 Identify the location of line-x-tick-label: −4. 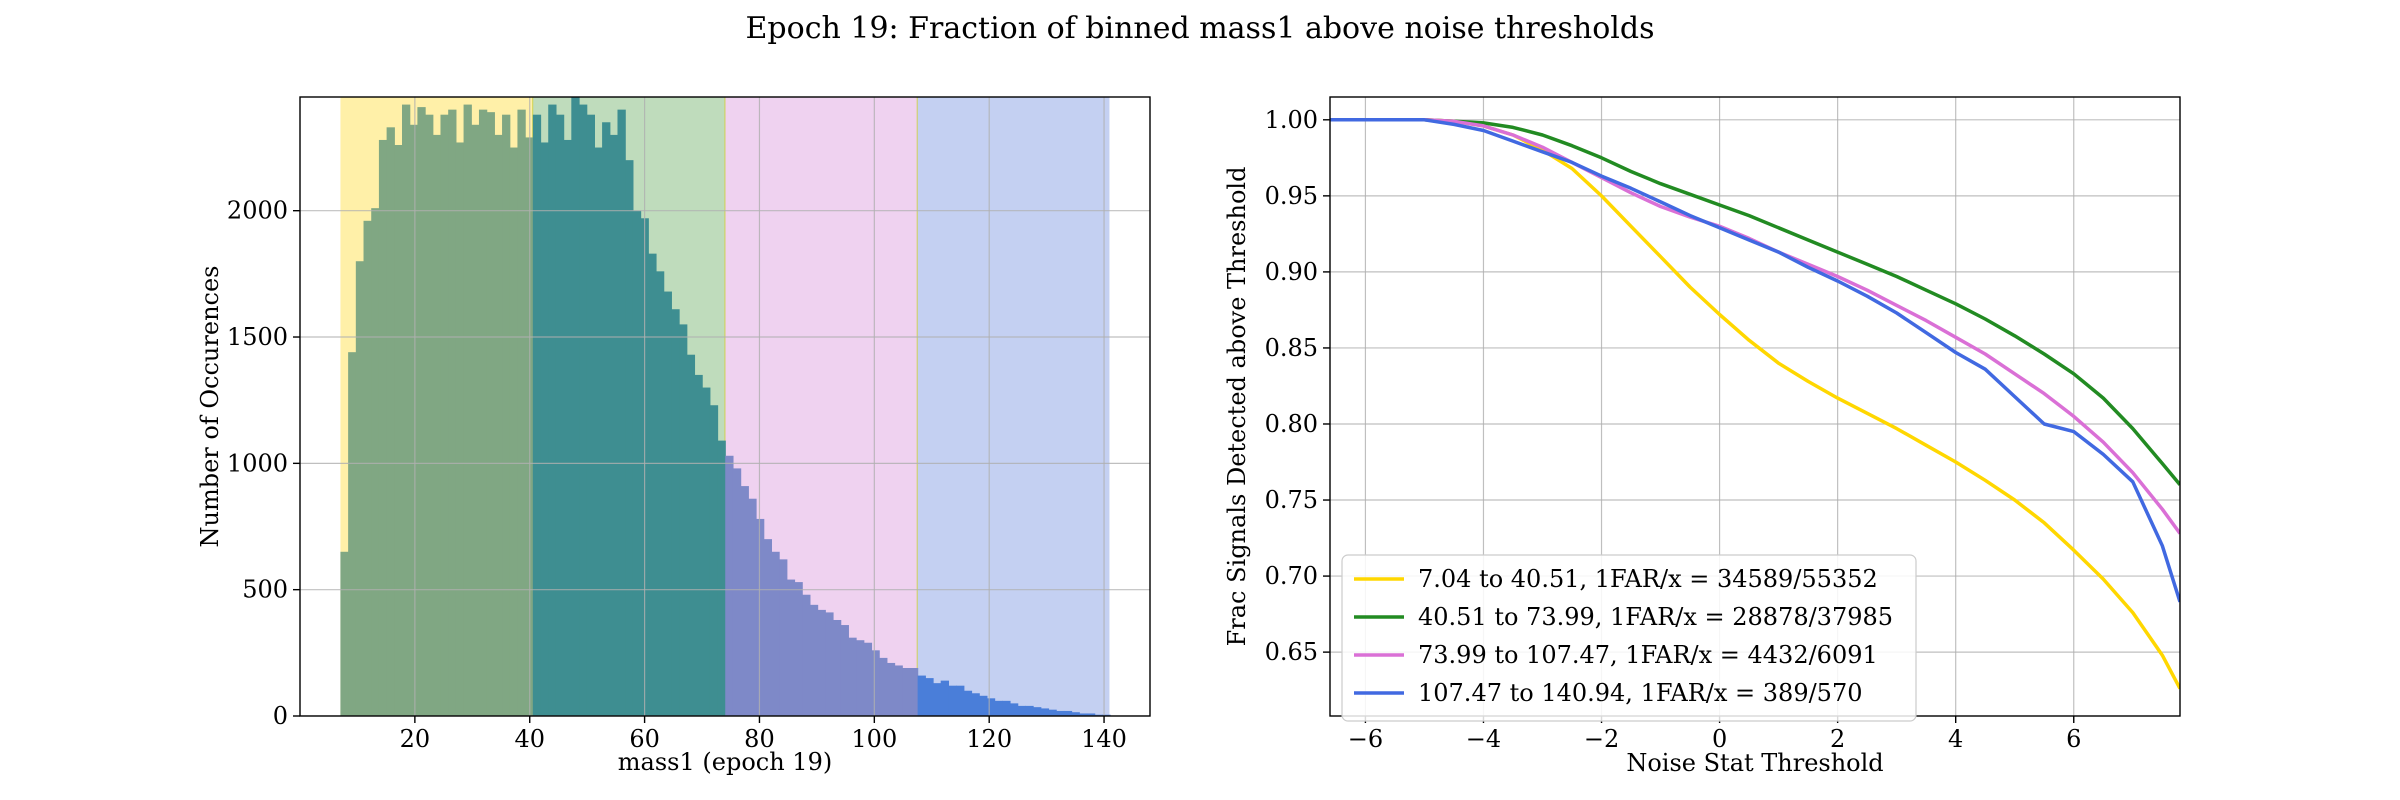
(1483, 739).